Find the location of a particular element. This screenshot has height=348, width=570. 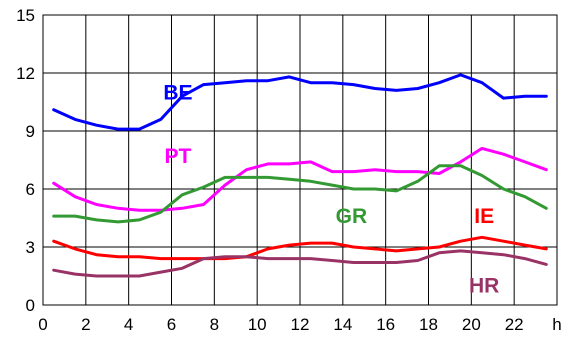

series-label-be: BE is located at coordinates (177, 92).